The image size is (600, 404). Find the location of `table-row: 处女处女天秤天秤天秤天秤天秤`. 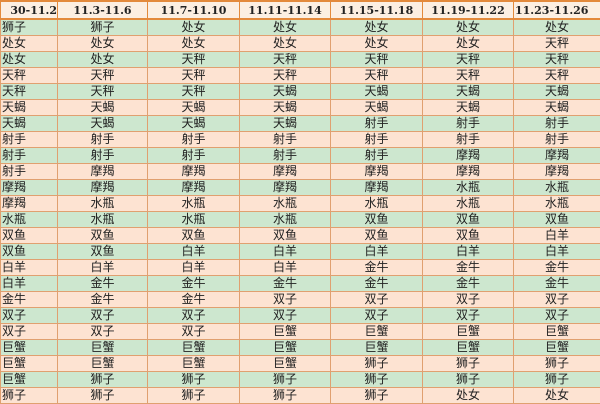

table-row: 处女处女天秤天秤天秤天秤天秤 is located at coordinates (300, 60).